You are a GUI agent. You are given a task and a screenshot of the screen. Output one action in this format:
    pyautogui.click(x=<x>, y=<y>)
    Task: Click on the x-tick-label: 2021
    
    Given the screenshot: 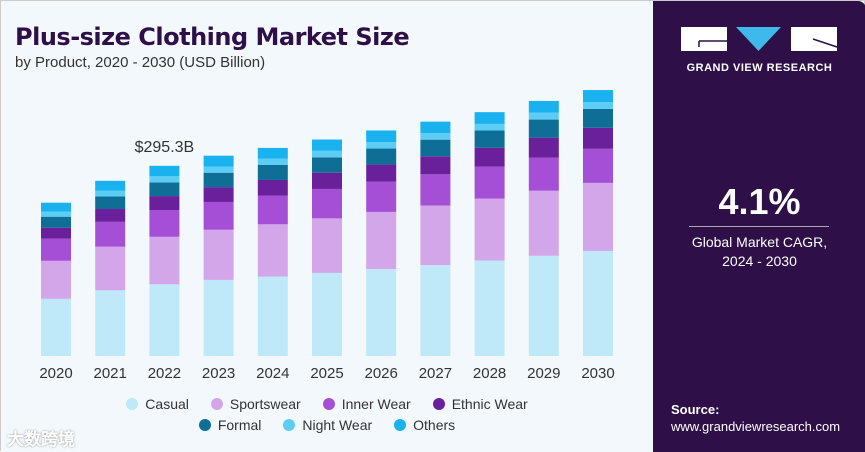 What is the action you would take?
    pyautogui.click(x=110, y=373)
    